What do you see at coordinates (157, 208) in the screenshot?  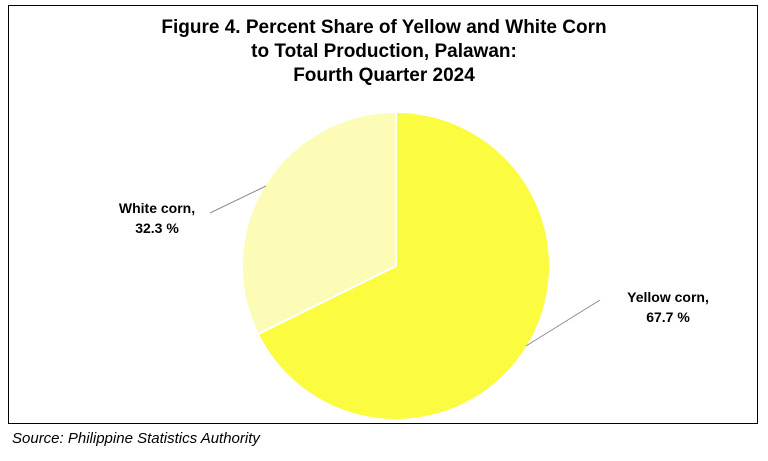 I see `data-label-white-corn-line-1: White corn,` at bounding box center [157, 208].